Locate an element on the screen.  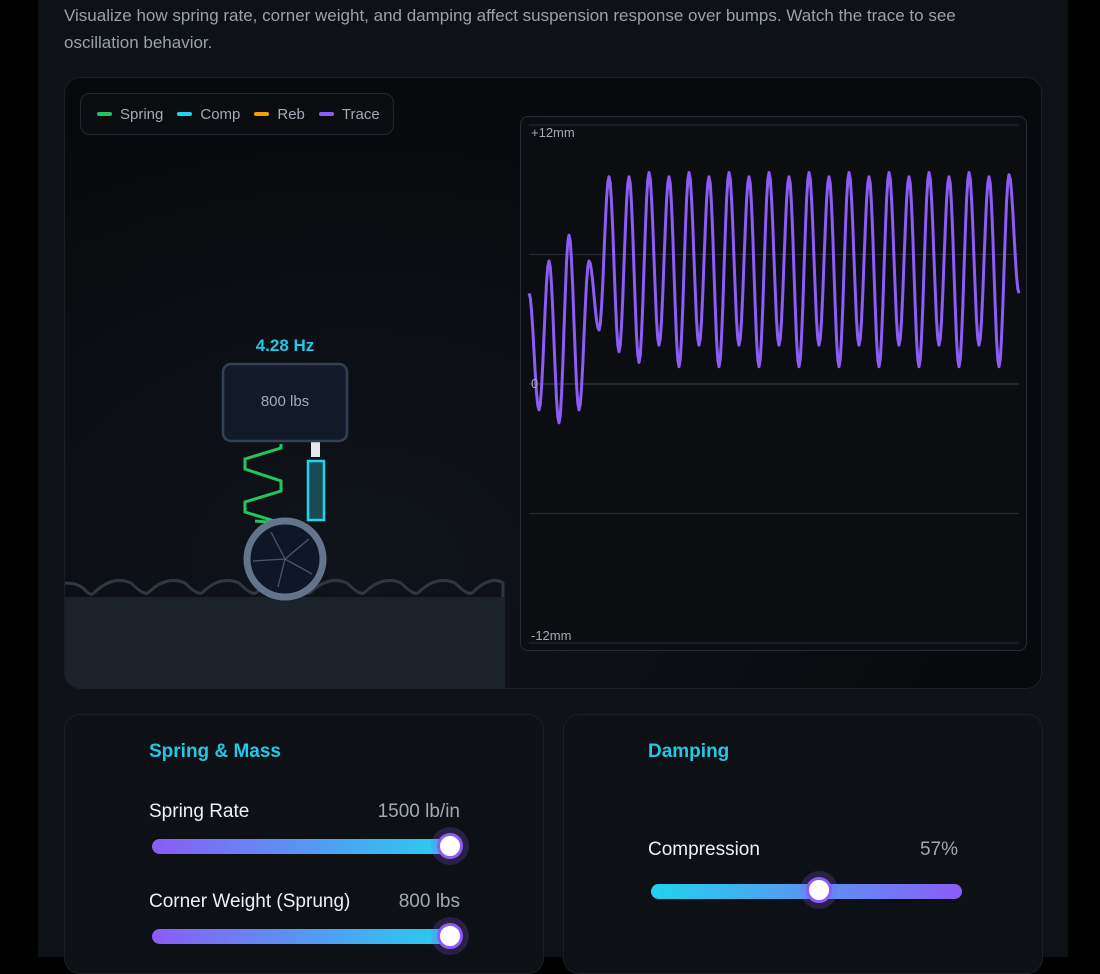
legend-item-trace: Trace is located at coordinates (349, 114).